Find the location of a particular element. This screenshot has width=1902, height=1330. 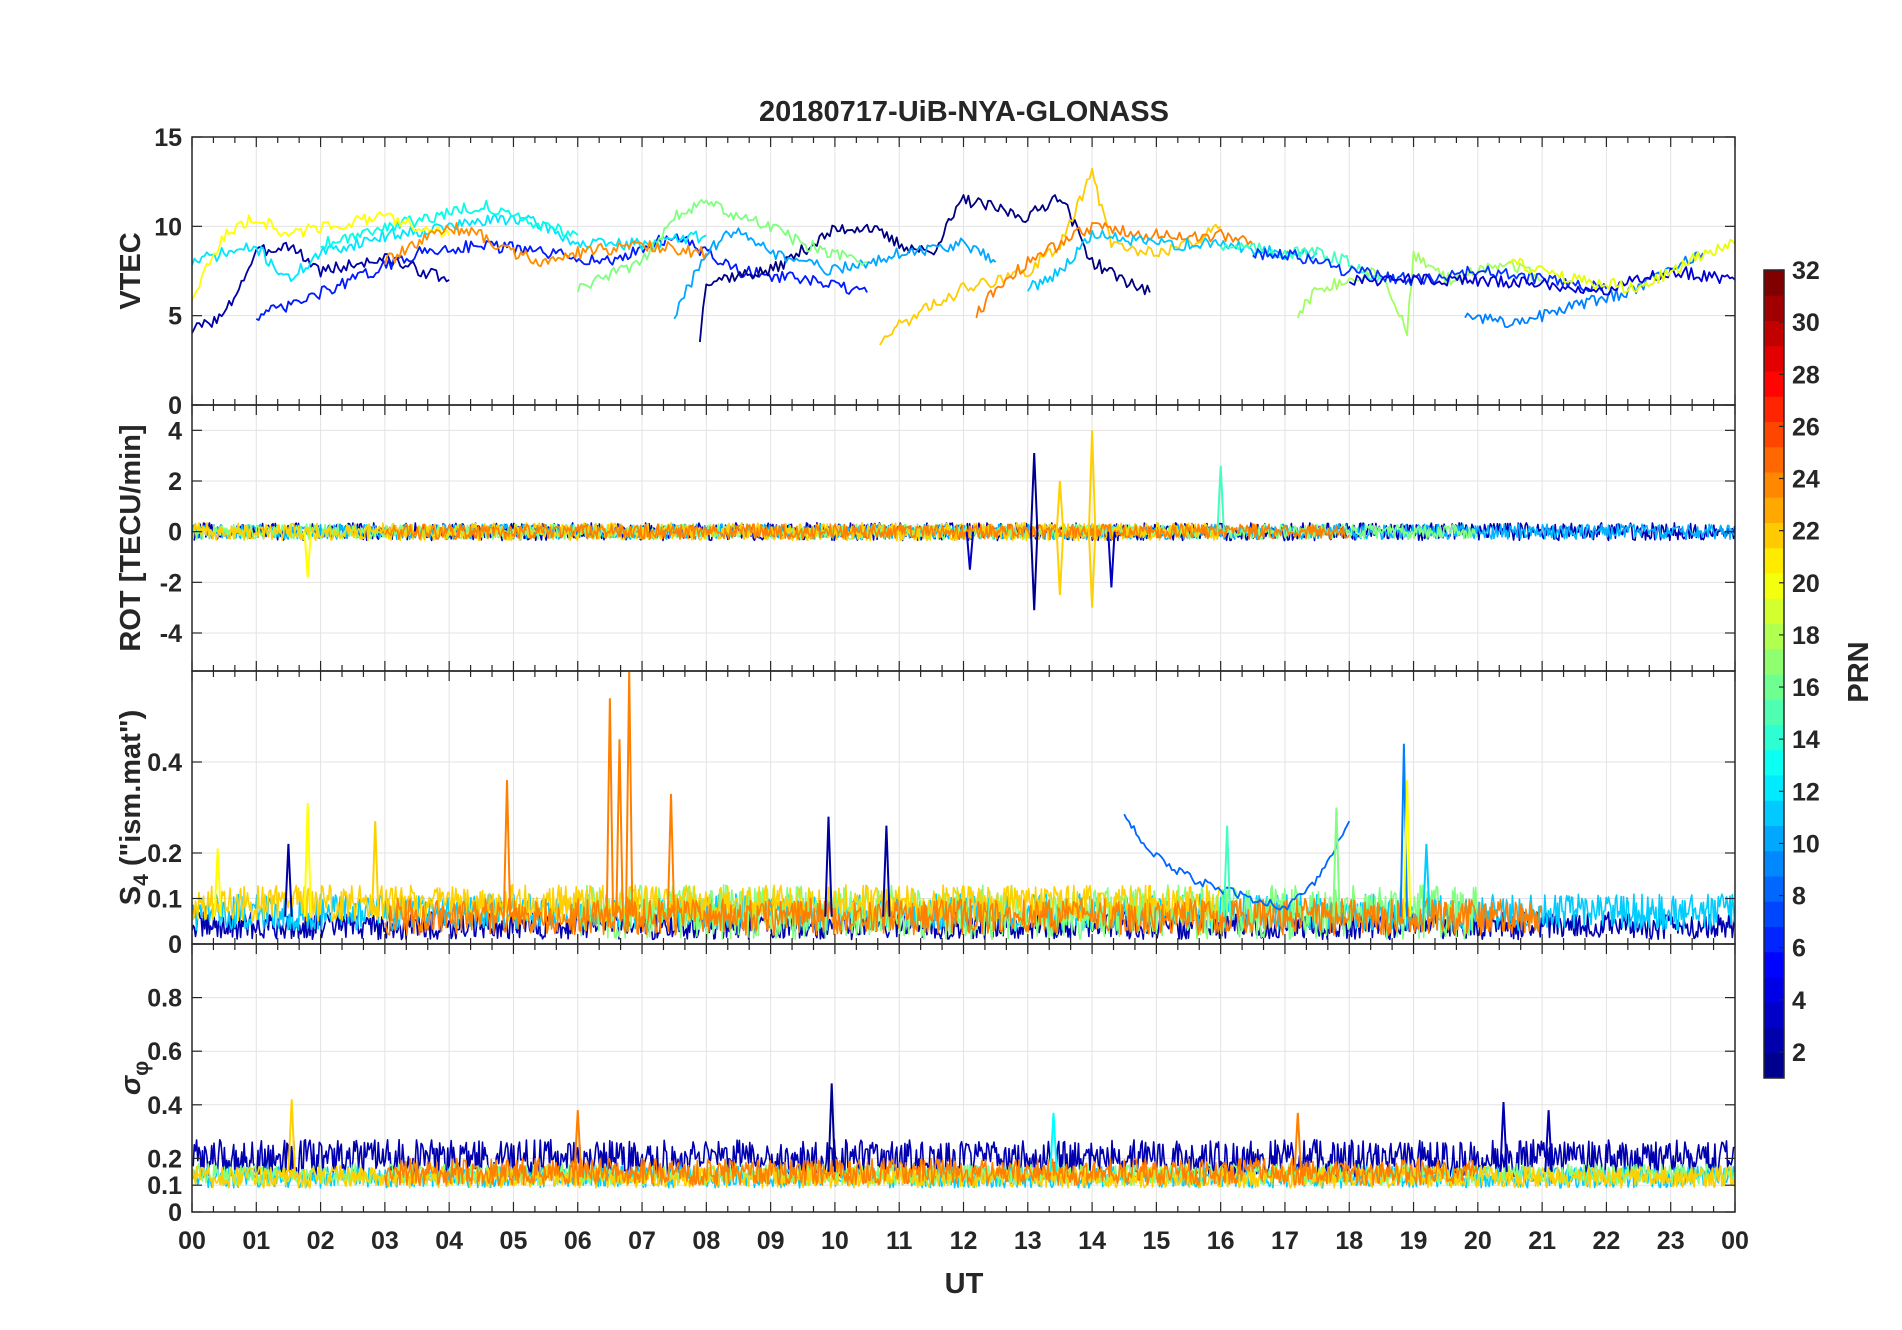

x-tick-label: 11 is located at coordinates (899, 1241).